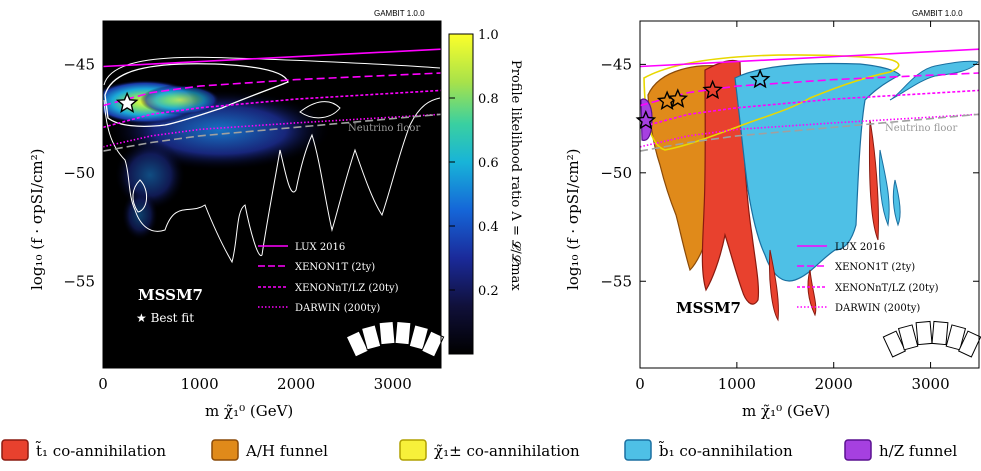  Describe the element at coordinates (488, 291) in the screenshot. I see `colorbar-tick-label: 0.2` at that location.